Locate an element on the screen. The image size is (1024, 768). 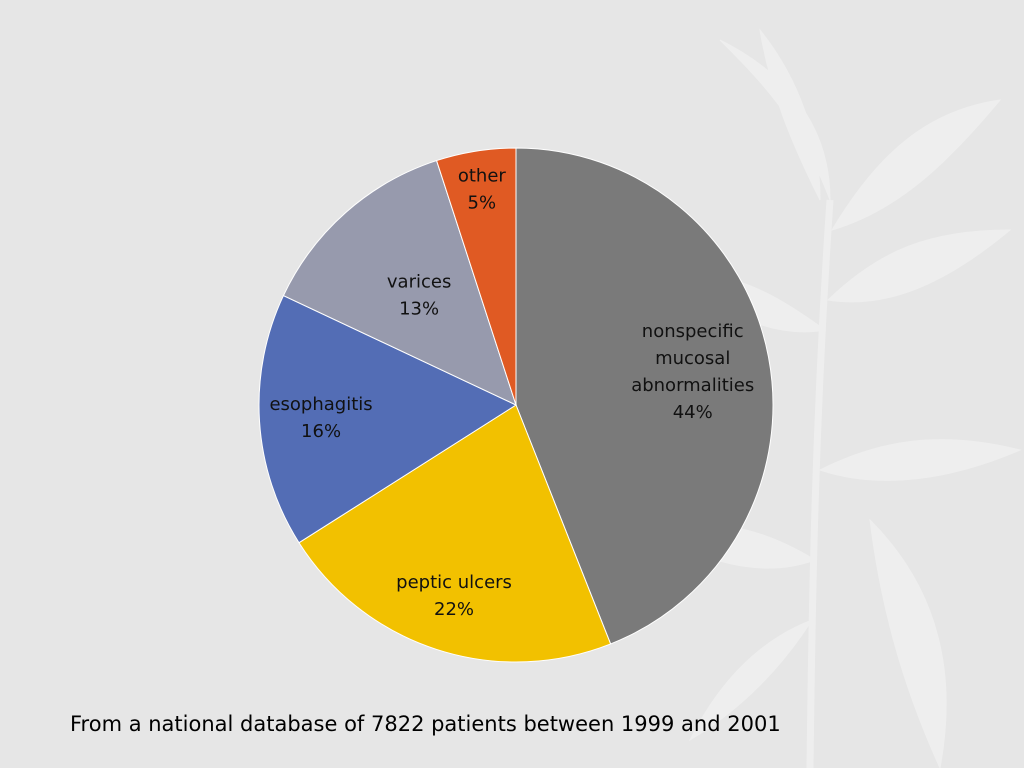
pie-slice-value: 16% is located at coordinates (321, 431).